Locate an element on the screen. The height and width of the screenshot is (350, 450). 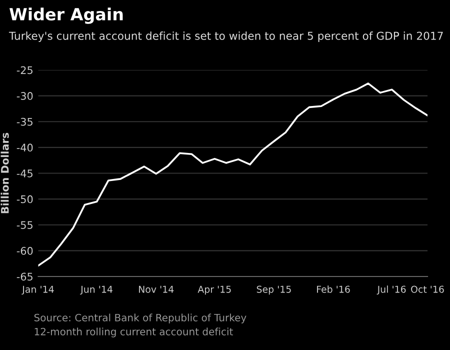
y-axis-title: Billion Dollars is located at coordinates (4, 173).